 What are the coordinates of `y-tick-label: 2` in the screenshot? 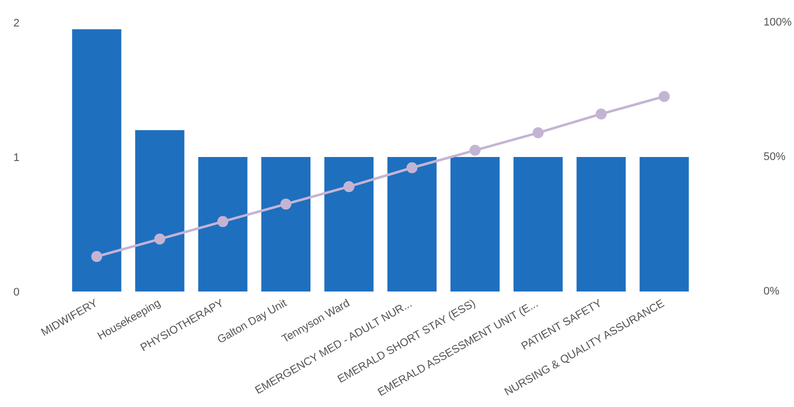 It's located at (16, 24).